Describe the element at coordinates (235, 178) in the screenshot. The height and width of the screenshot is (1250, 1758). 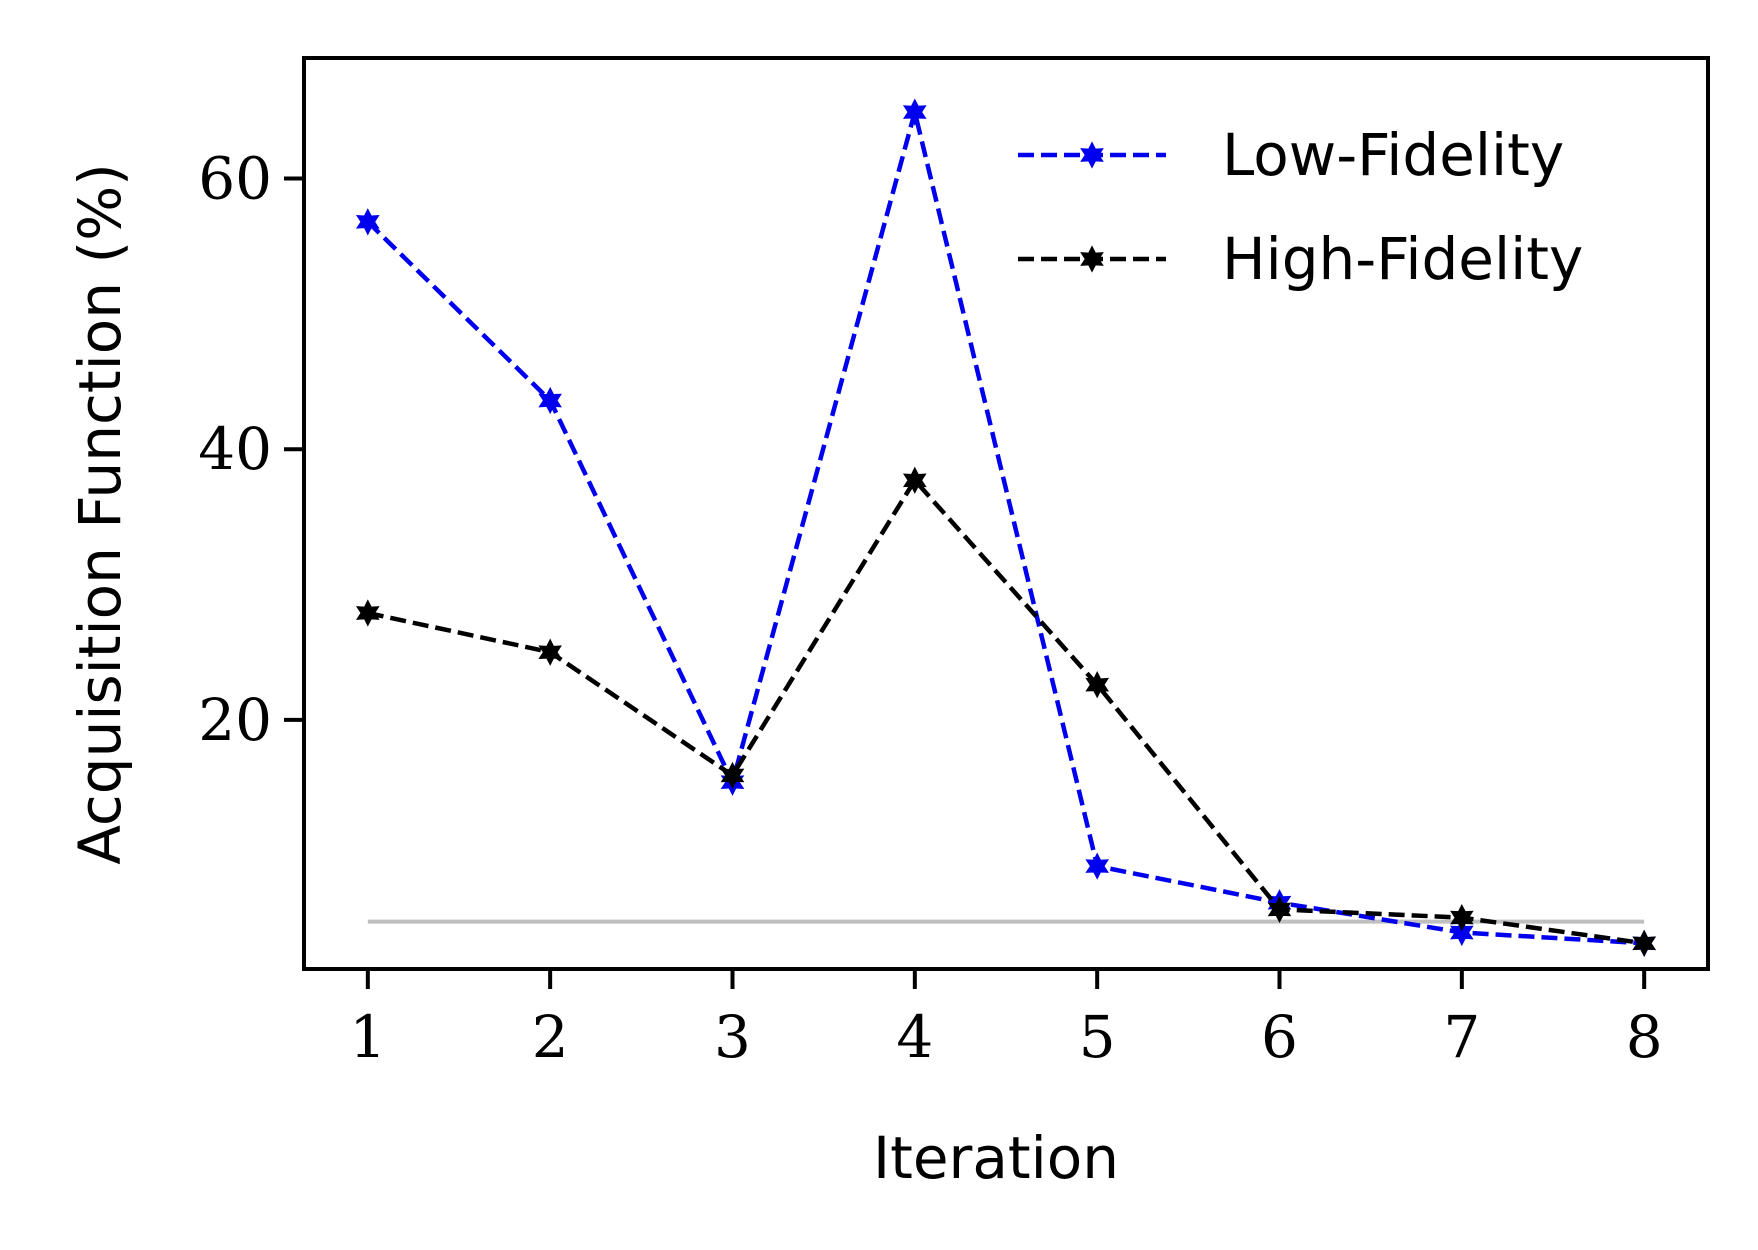
I see `y-tick-label-60: 60` at that location.